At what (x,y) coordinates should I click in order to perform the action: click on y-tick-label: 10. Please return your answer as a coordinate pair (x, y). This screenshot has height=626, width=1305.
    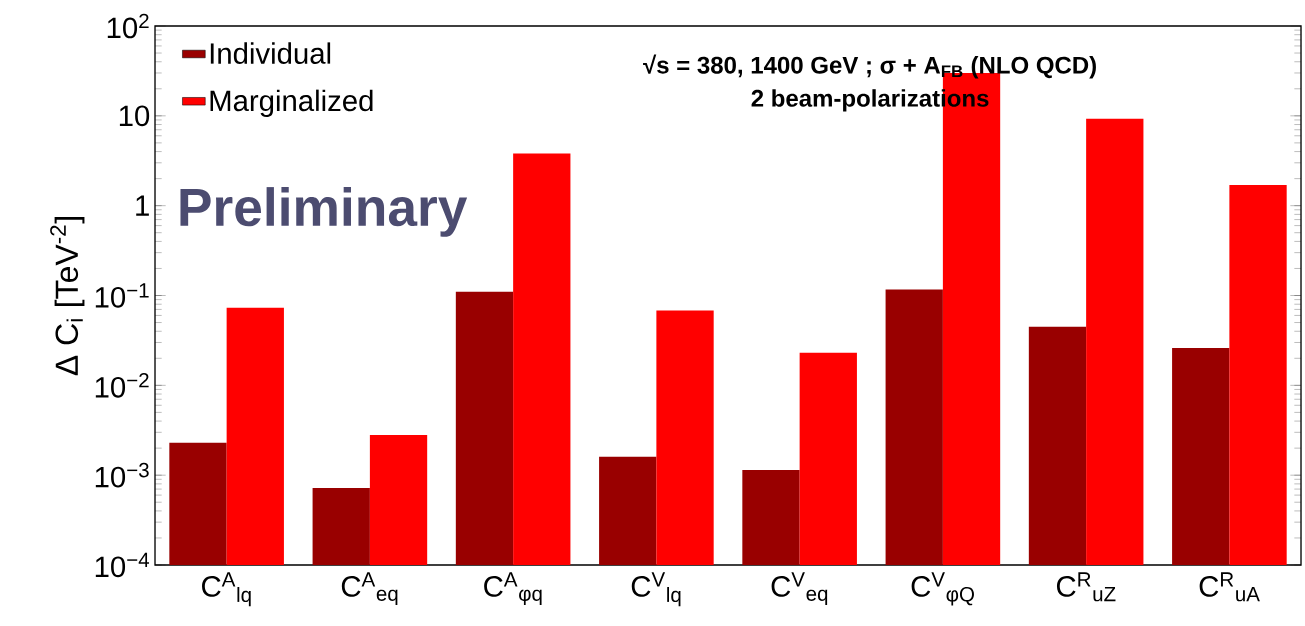
    Looking at the image, I should click on (134, 116).